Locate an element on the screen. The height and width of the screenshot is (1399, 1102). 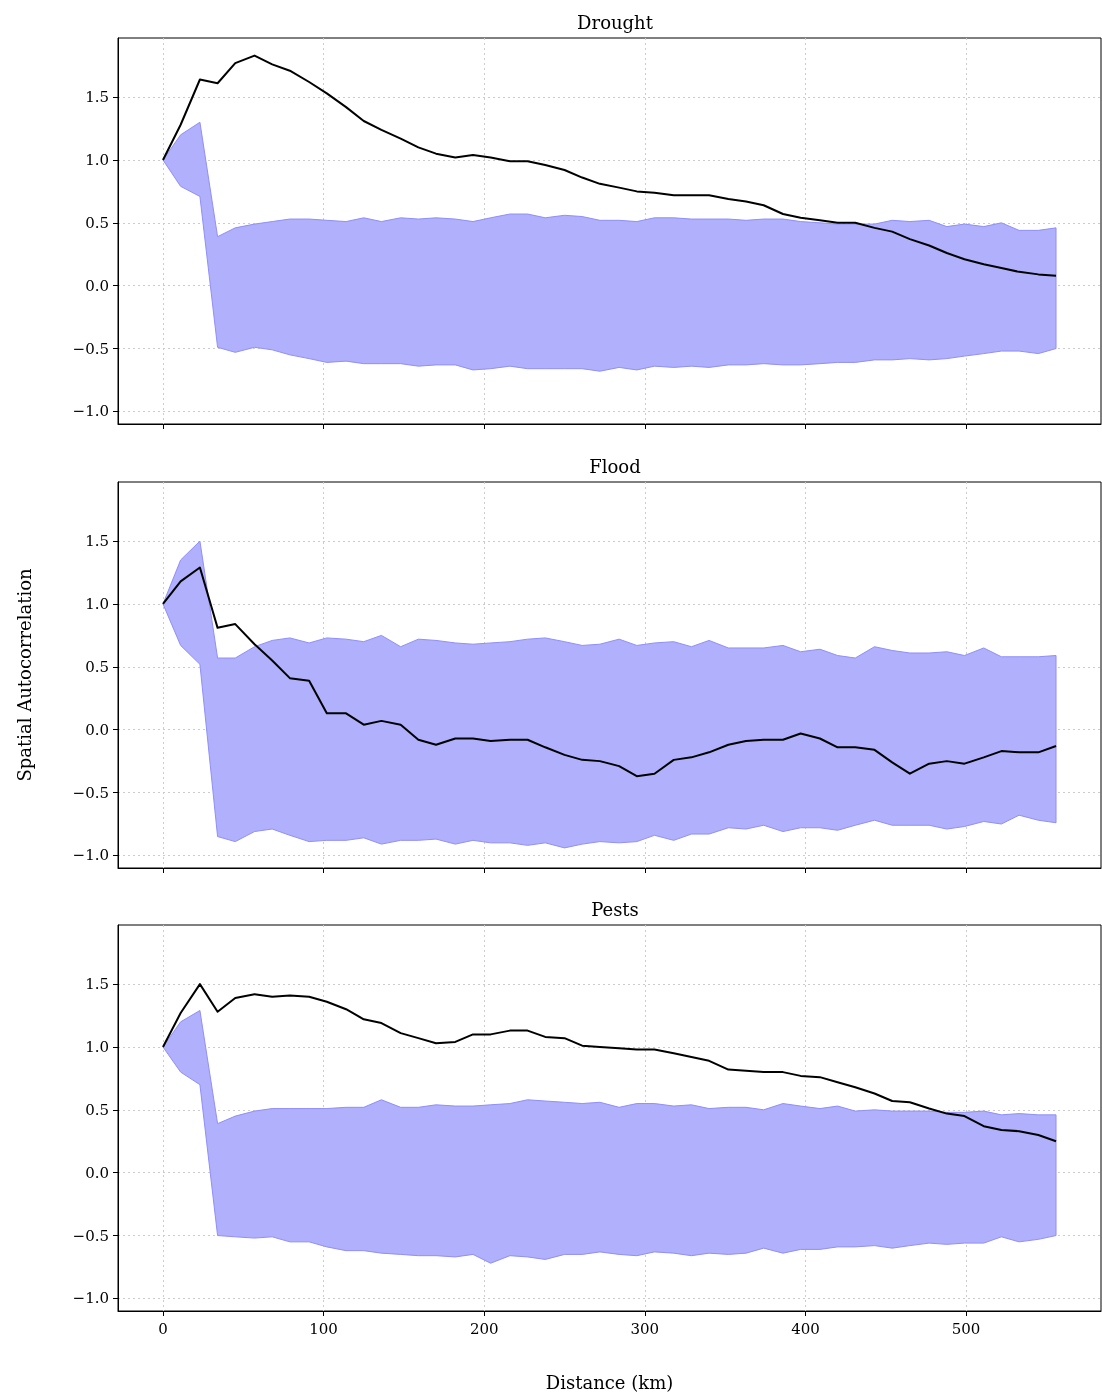
x-axis-title: Distance (km) is located at coordinates (609, 1382).